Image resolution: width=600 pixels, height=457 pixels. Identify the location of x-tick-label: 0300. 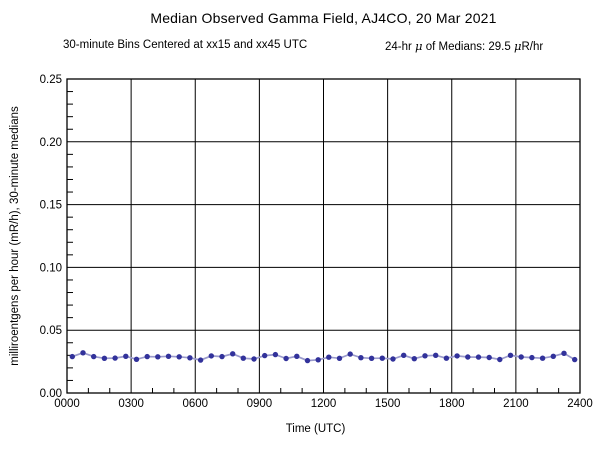
(131, 404).